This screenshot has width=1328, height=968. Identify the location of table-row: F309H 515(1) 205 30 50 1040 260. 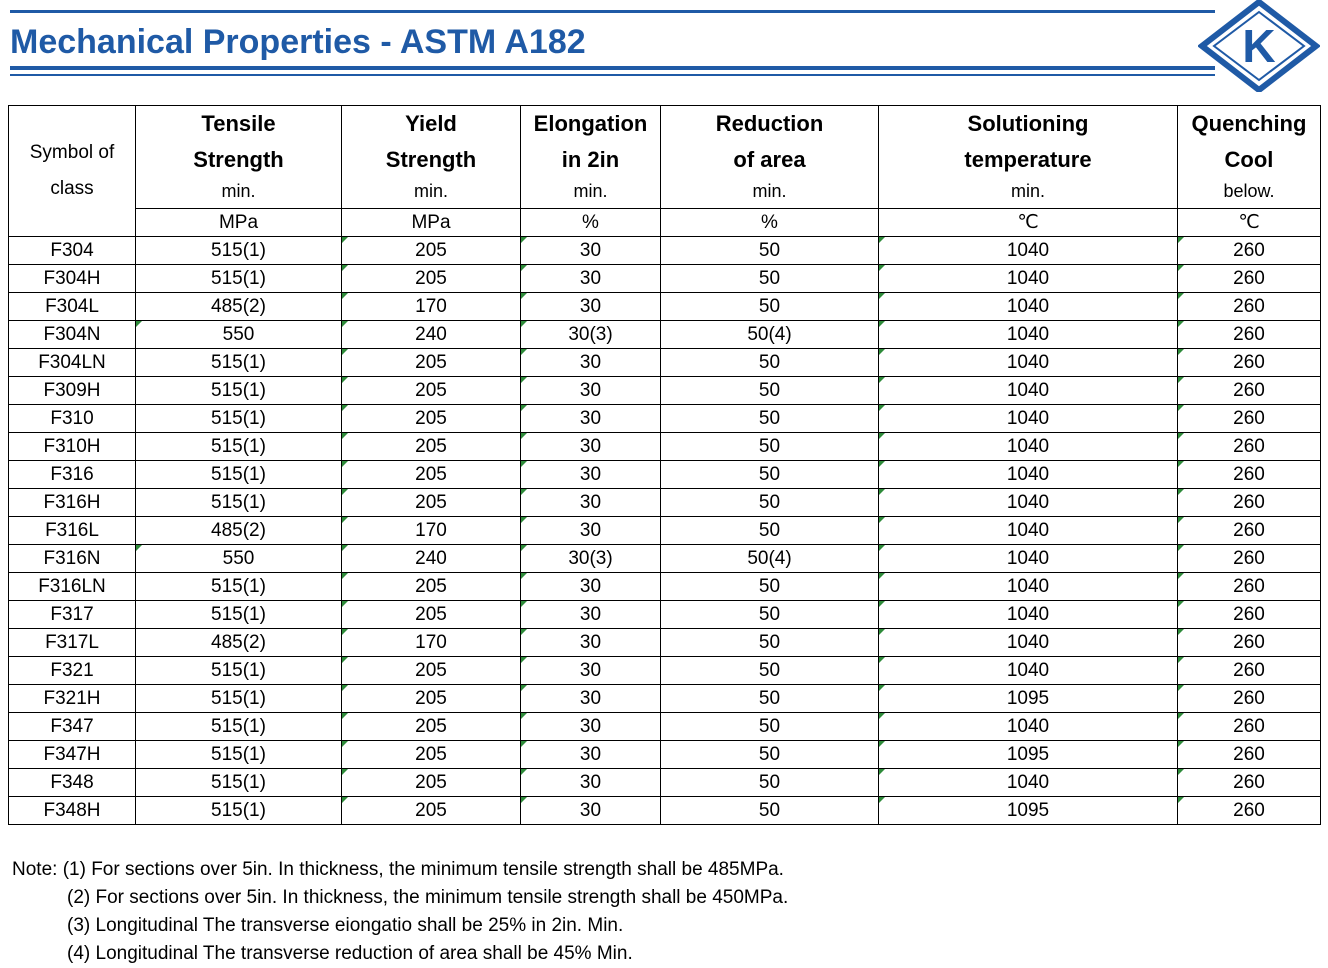
(664, 390).